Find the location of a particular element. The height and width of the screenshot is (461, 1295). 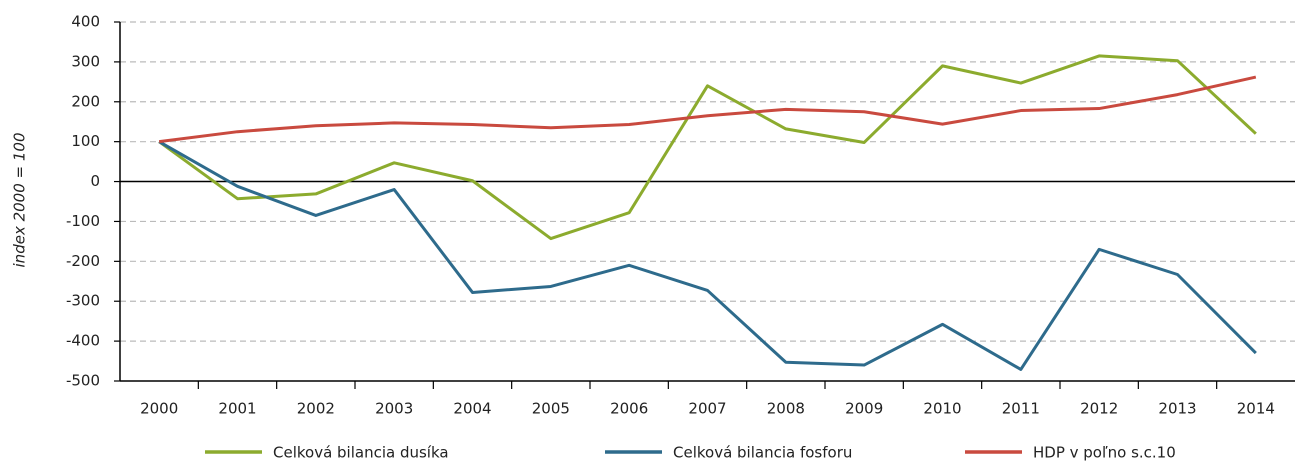

x-tick-label: 2008 is located at coordinates (786, 409).